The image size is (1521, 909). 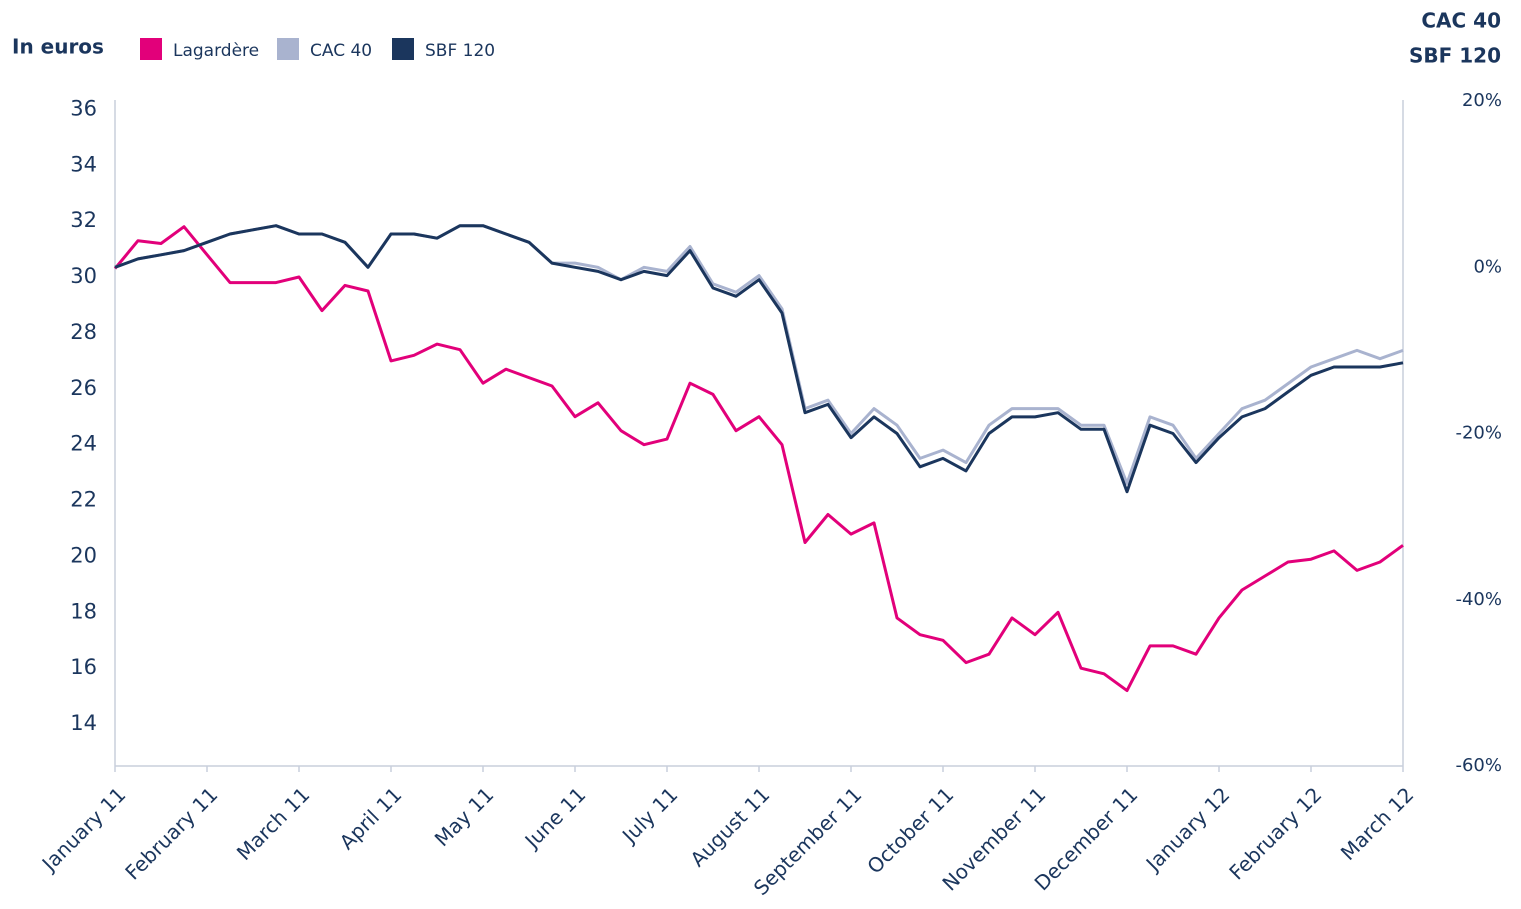 What do you see at coordinates (83, 276) in the screenshot?
I see `y-tick-label: 30` at bounding box center [83, 276].